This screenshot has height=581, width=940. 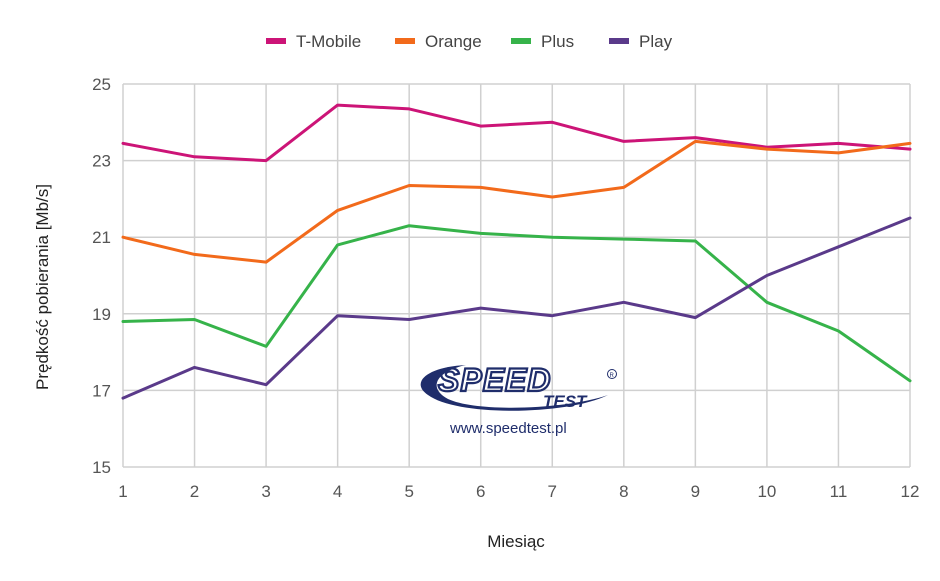 I want to click on series-line-t-mobile, so click(x=516, y=133).